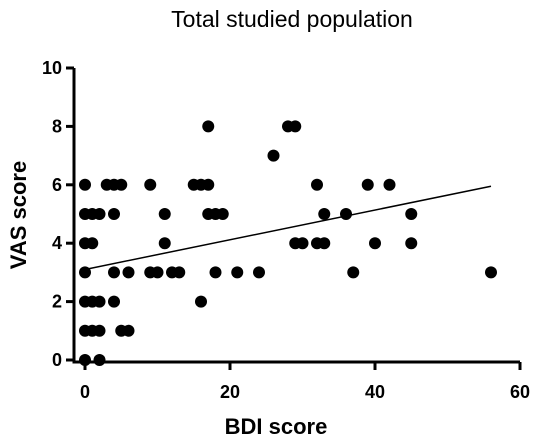 This screenshot has width=550, height=448. I want to click on x-axis-label: BDI score, so click(276, 426).